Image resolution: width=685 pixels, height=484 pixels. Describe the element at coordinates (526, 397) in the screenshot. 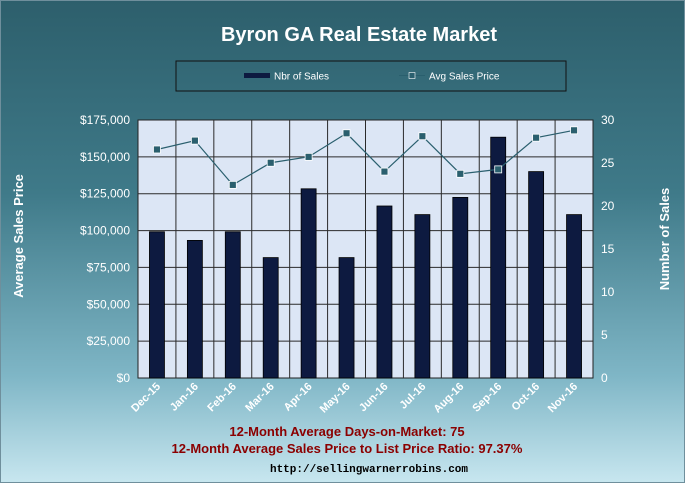

I see `x-tick-label: Oct-16` at that location.